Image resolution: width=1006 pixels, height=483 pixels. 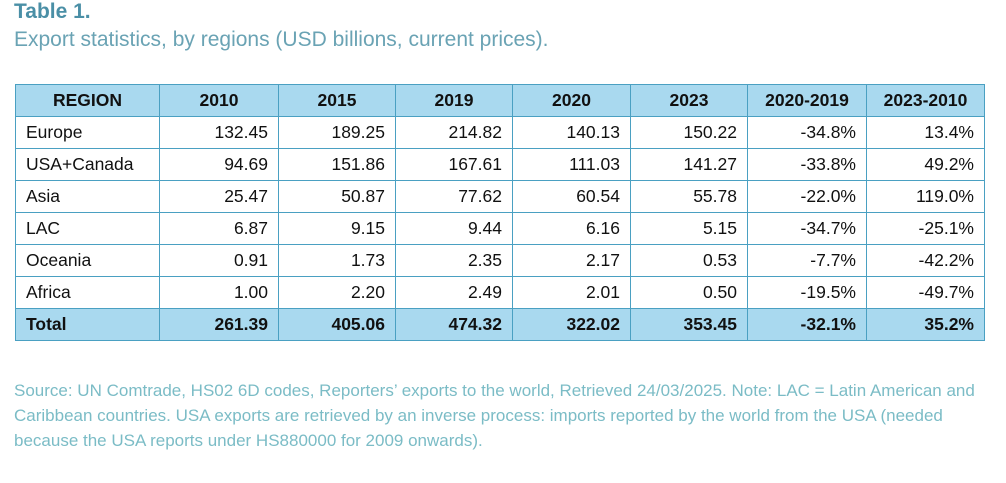 What do you see at coordinates (454, 164) in the screenshot?
I see `value-cell: 167.61` at bounding box center [454, 164].